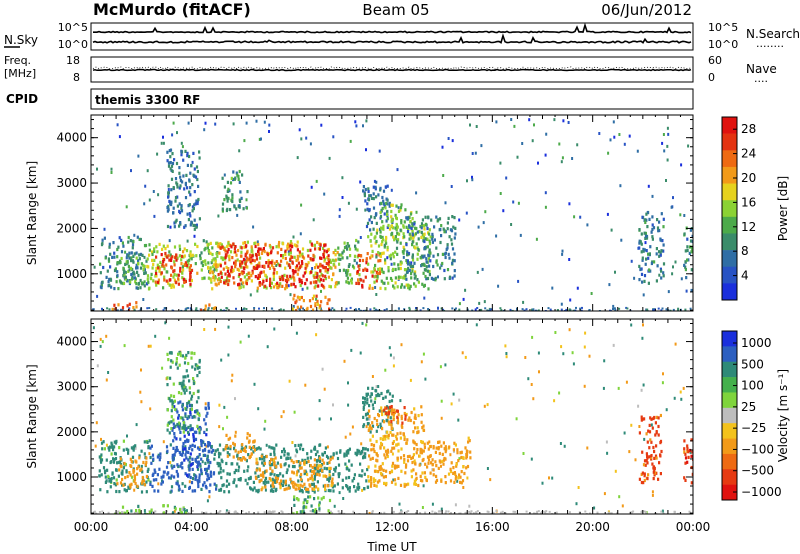  Describe the element at coordinates (783, 208) in the screenshot. I see `colorbar-title: Power [dB]` at that location.